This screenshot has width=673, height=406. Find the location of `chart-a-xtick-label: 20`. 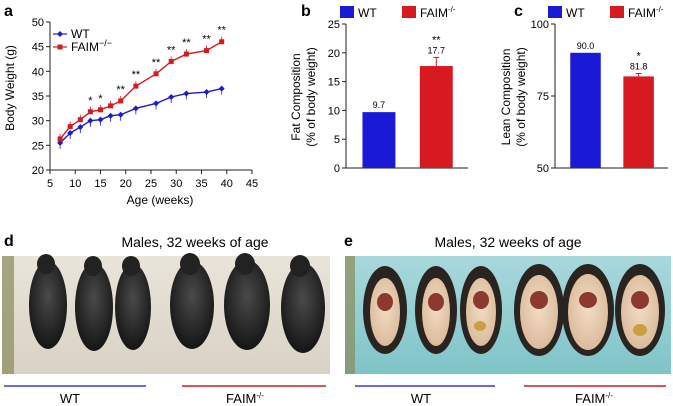

chart-a-xtick-label: 20 is located at coordinates (126, 184).